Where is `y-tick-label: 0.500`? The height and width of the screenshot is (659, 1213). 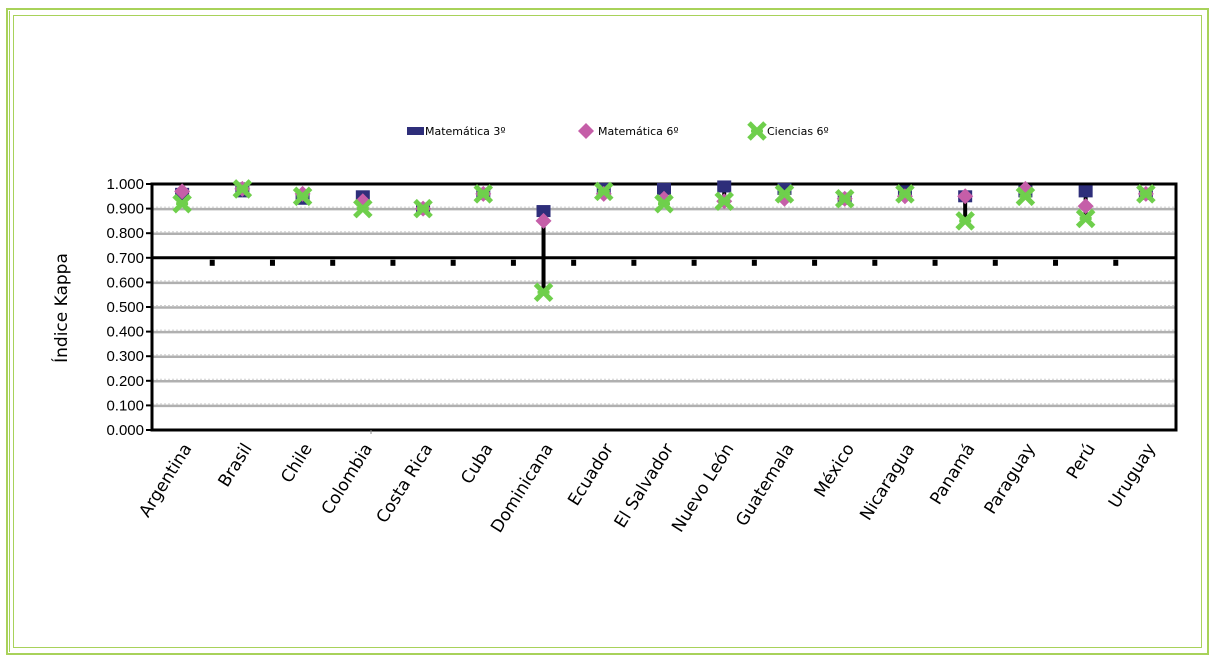 y-tick-label: 0.500 is located at coordinates (125, 307).